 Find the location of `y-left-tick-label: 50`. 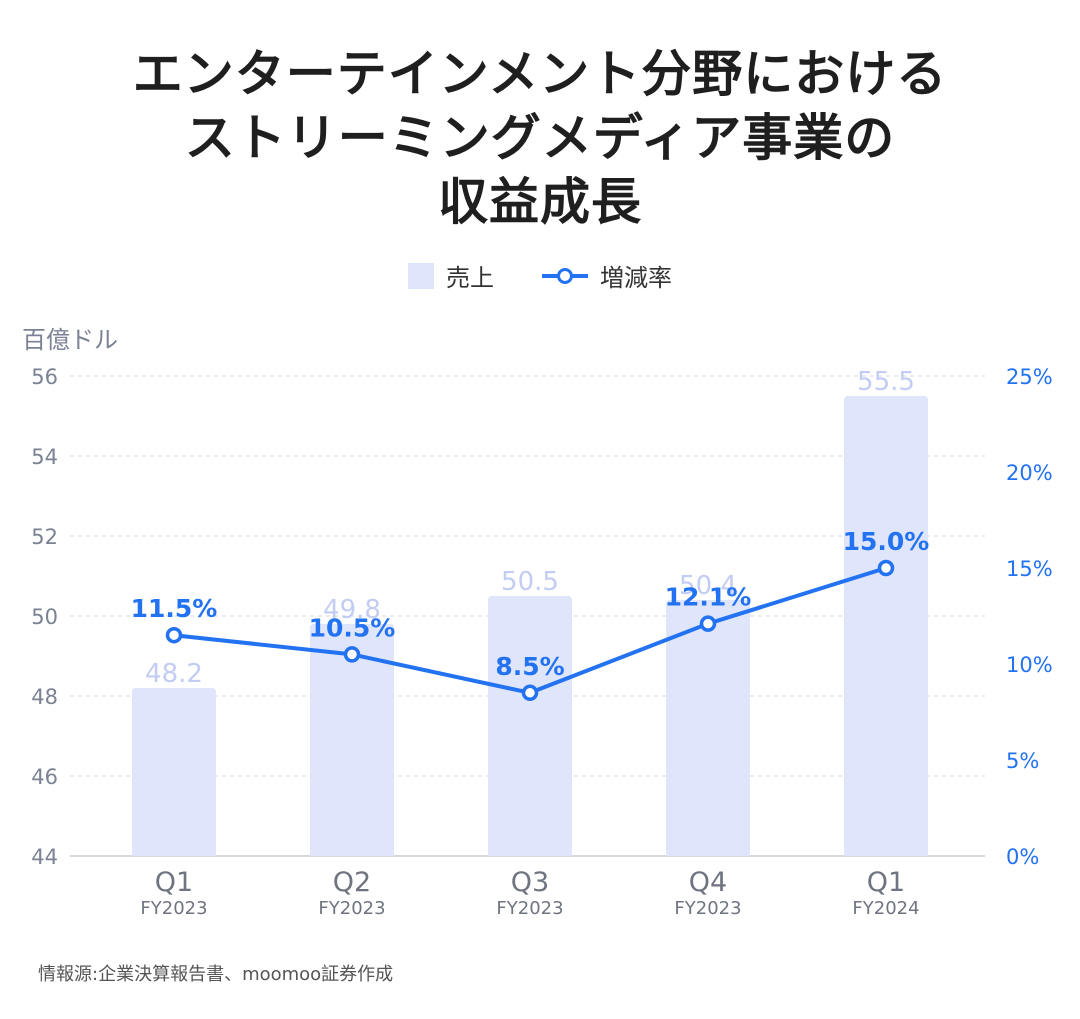

y-left-tick-label: 50 is located at coordinates (44, 617).